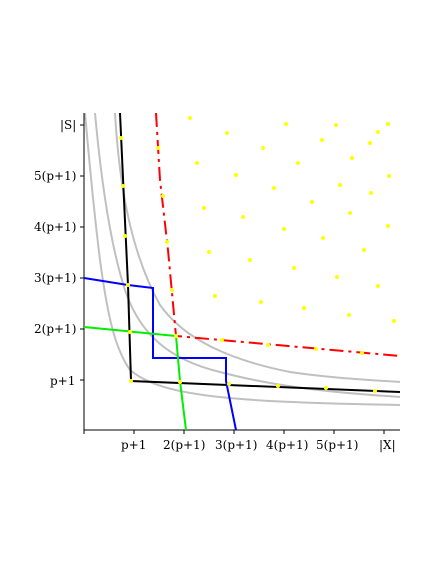 The height and width of the screenshot is (565, 433). What do you see at coordinates (287, 445) in the screenshot?
I see `x-tick-label-4: 4(p+1)` at bounding box center [287, 445].